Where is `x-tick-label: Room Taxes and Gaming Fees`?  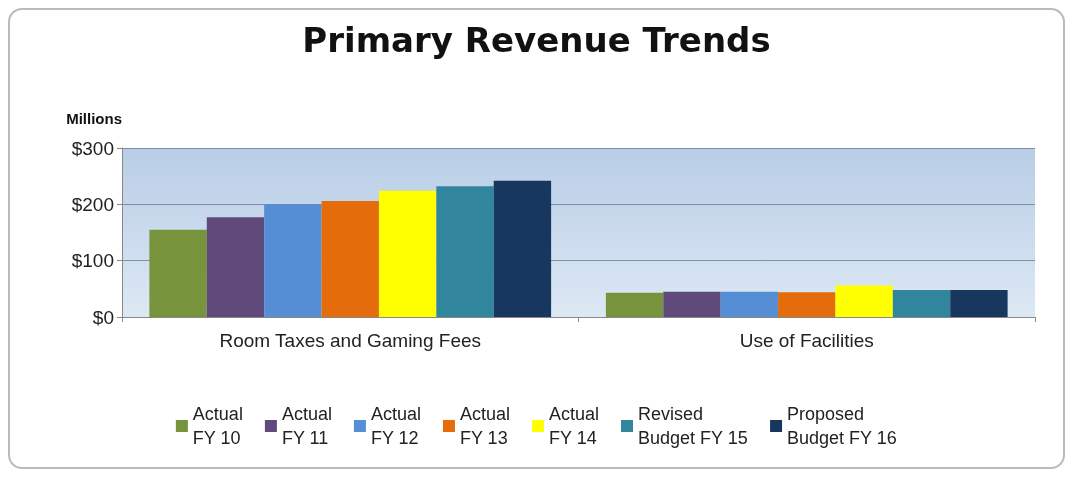
x-tick-label: Room Taxes and Gaming Fees is located at coordinates (350, 340).